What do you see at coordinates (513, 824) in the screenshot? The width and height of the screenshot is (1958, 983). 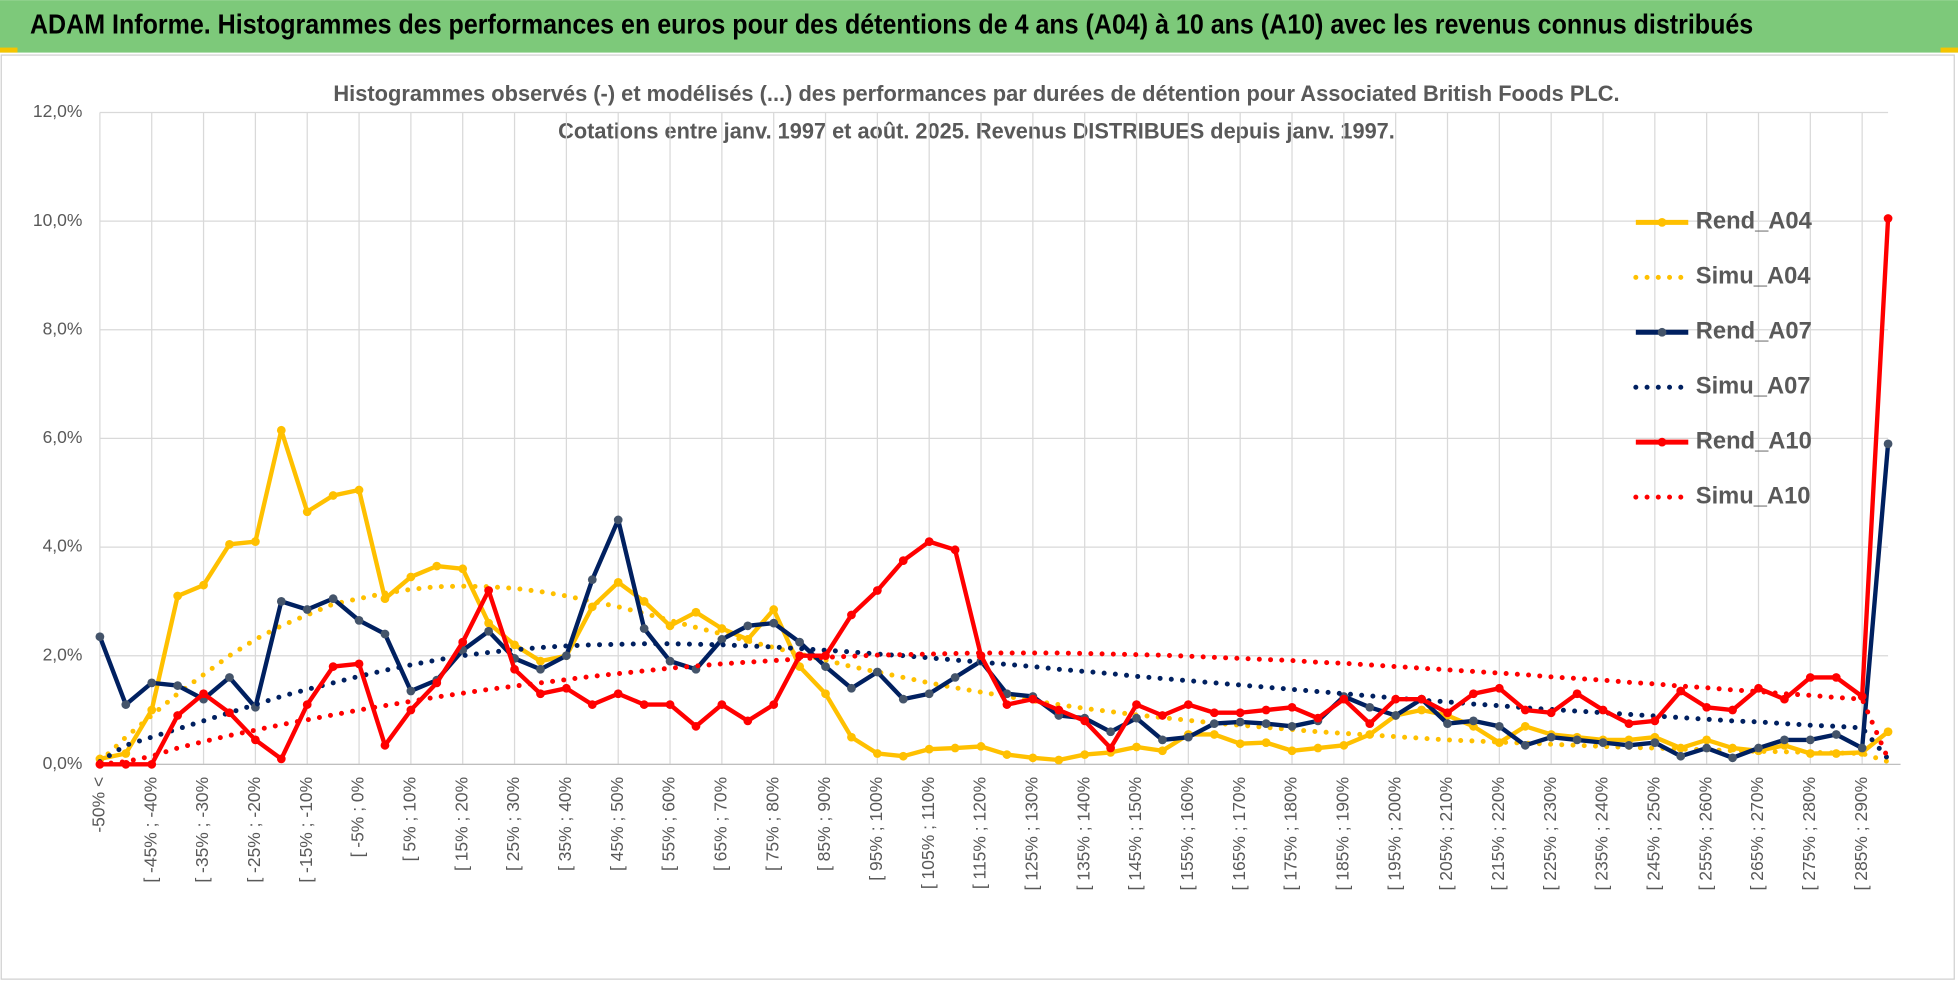 I see `x-tick-label: [ 25% ; 30%` at bounding box center [513, 824].